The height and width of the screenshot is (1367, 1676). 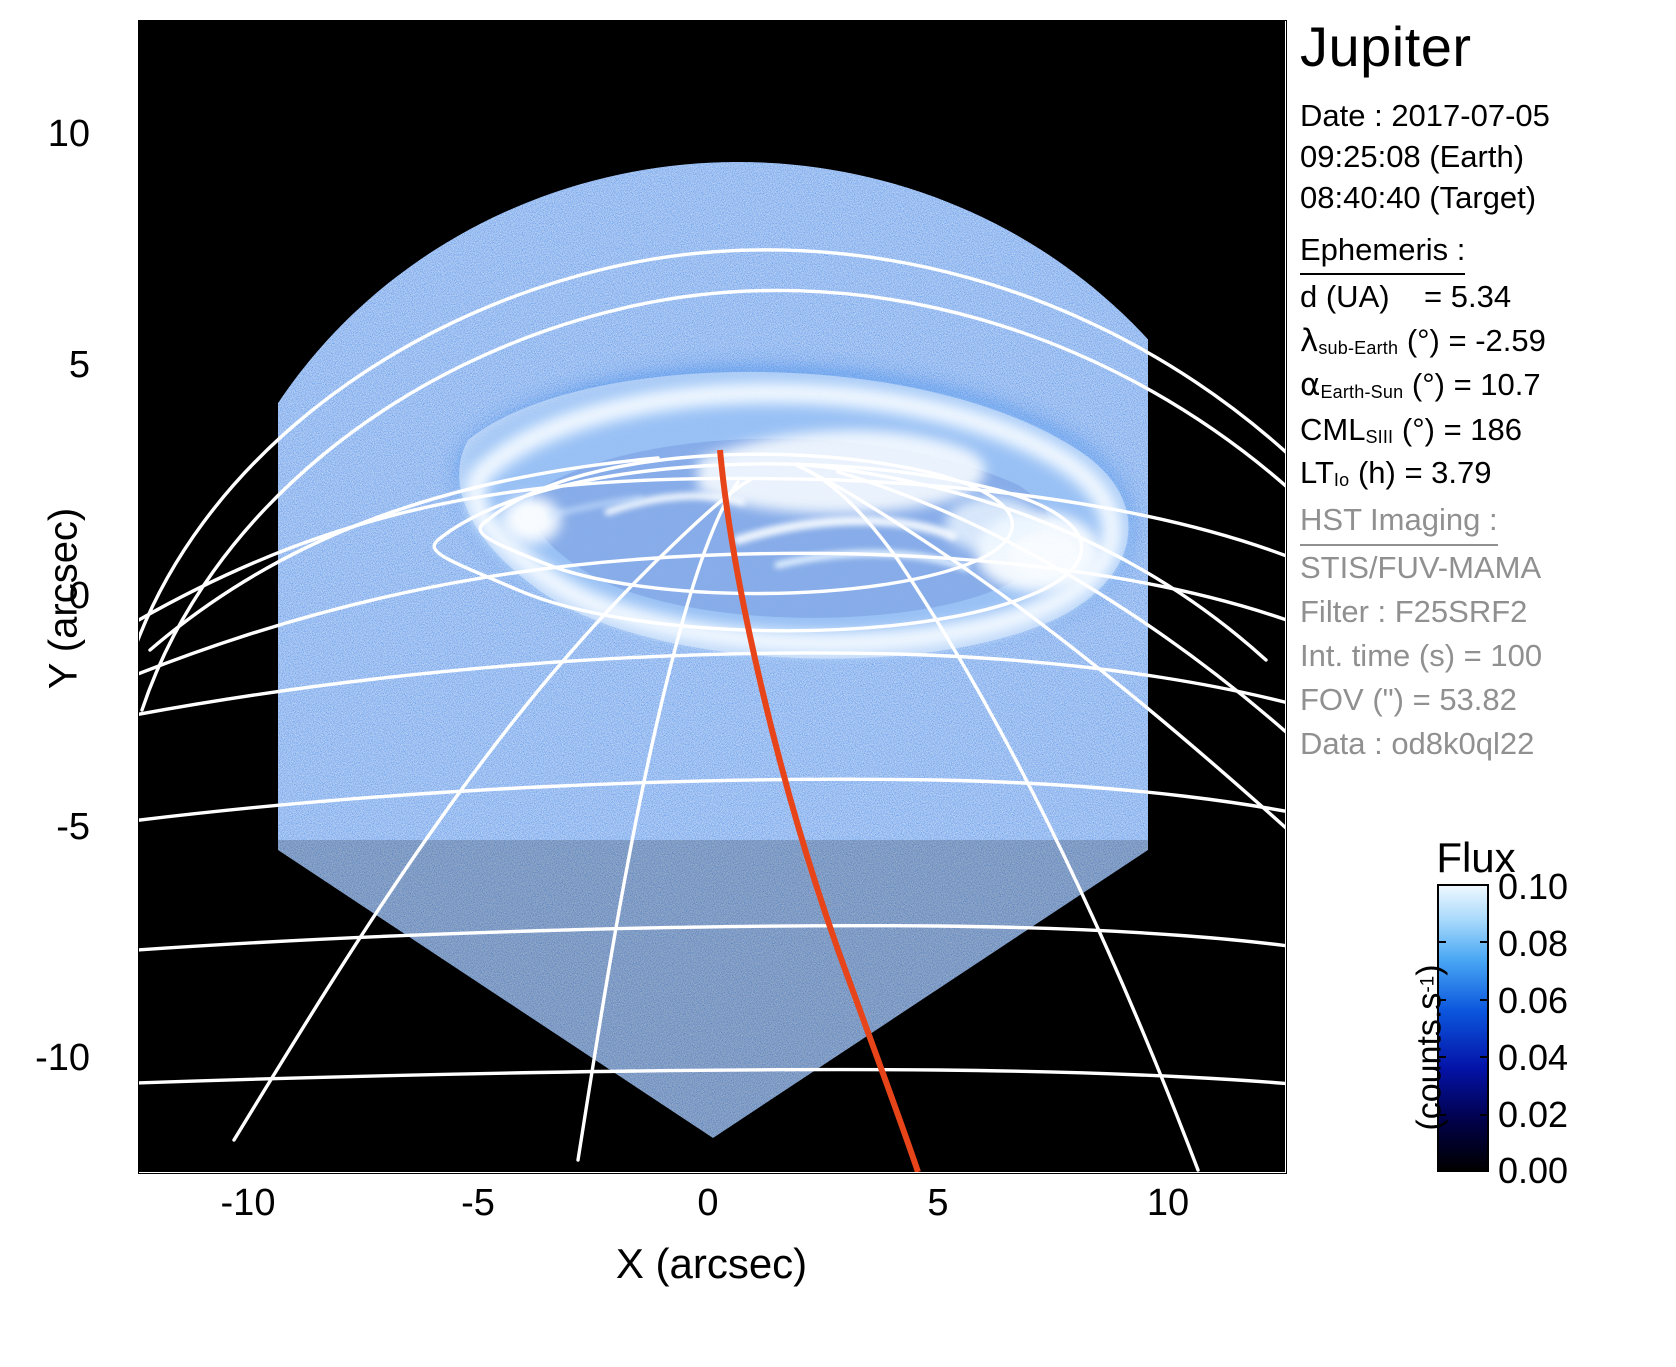 What do you see at coordinates (1345, 297) in the screenshot?
I see `distance-label: d (UA)` at bounding box center [1345, 297].